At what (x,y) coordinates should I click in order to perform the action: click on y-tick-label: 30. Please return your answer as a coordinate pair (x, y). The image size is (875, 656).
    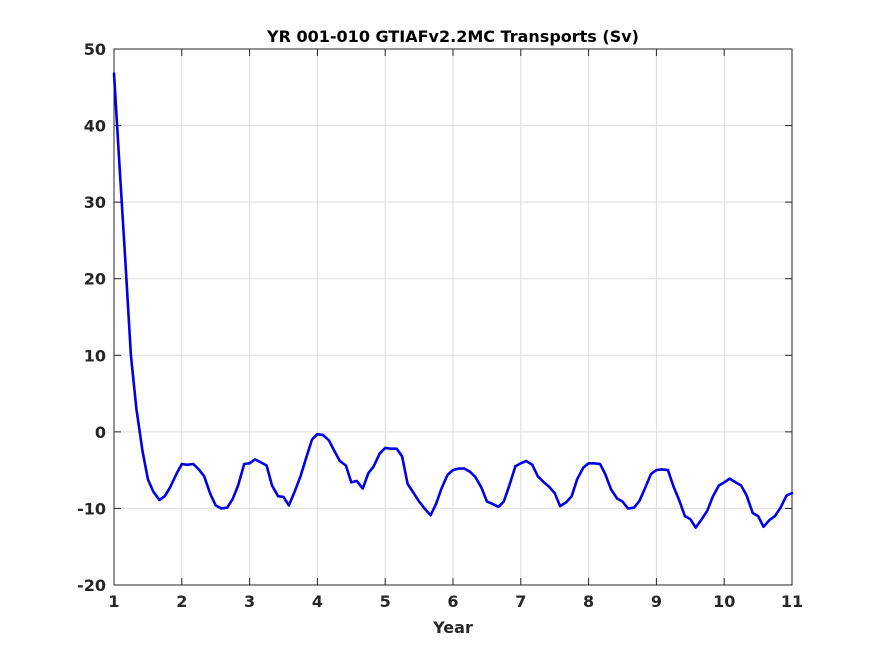
    Looking at the image, I should click on (95, 202).